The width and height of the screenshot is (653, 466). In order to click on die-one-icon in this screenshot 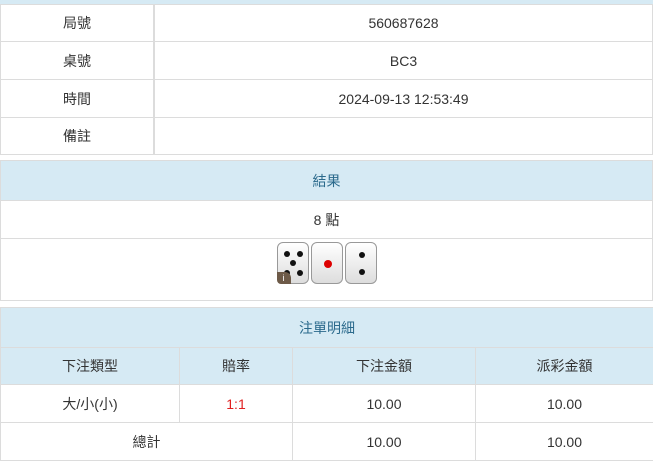, I will do `click(326, 263)`.